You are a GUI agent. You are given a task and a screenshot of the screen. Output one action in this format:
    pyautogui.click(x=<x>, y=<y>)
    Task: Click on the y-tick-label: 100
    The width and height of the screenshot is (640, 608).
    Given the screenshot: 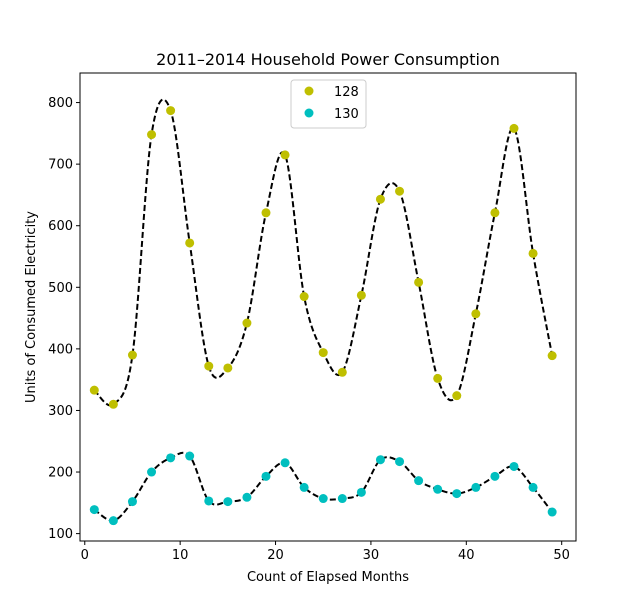 What is the action you would take?
    pyautogui.click(x=60, y=534)
    